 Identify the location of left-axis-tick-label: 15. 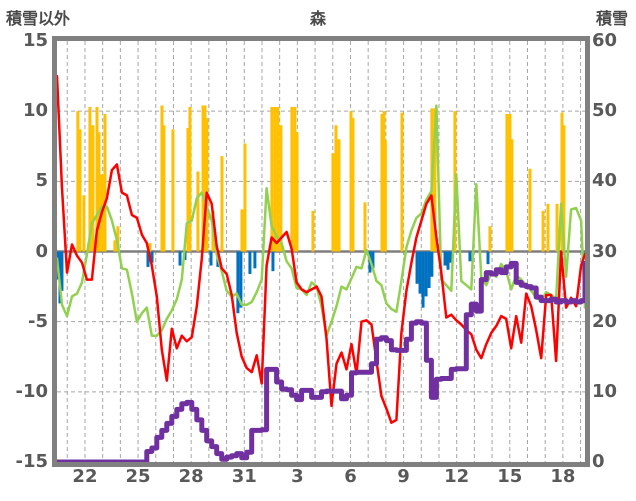
(35, 40).